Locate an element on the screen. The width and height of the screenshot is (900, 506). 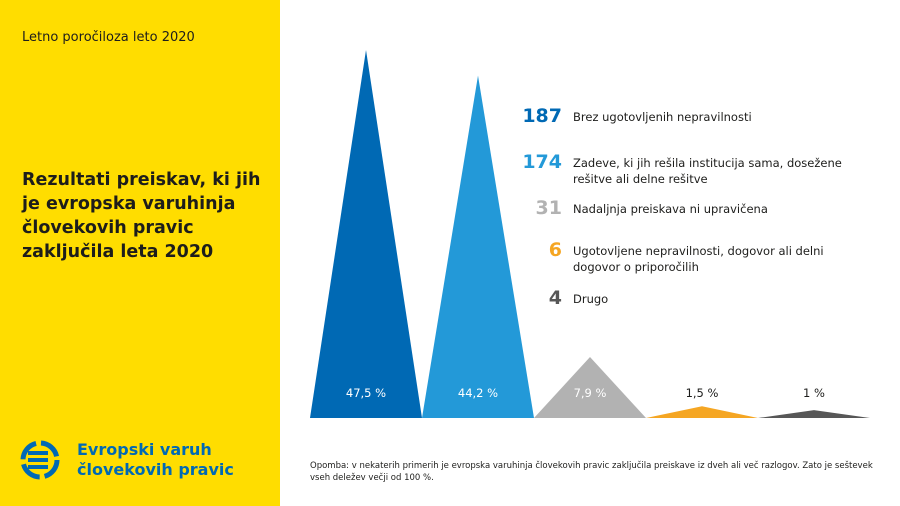
legend-label: Drugo is located at coordinates (591, 299).